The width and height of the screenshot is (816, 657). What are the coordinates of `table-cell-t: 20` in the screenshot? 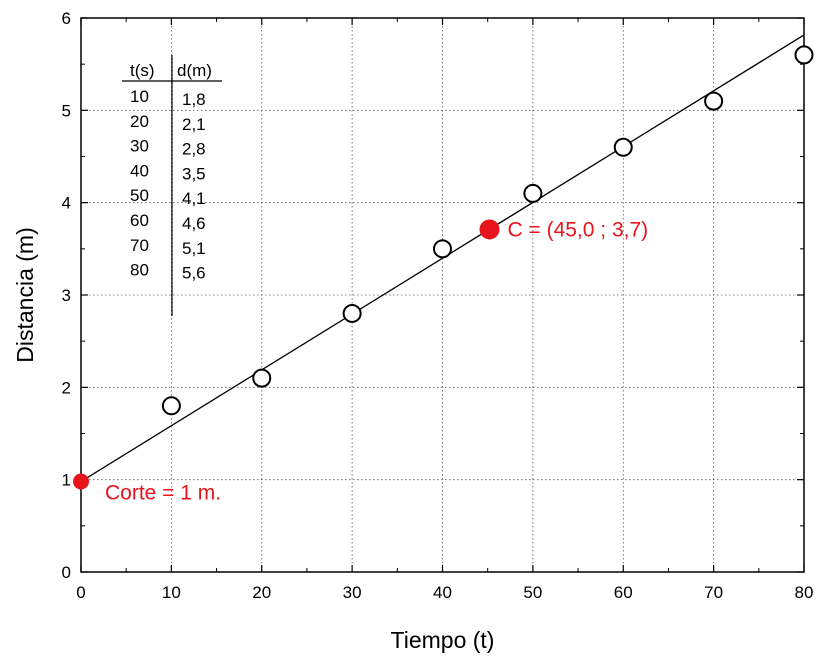 It's located at (139, 121).